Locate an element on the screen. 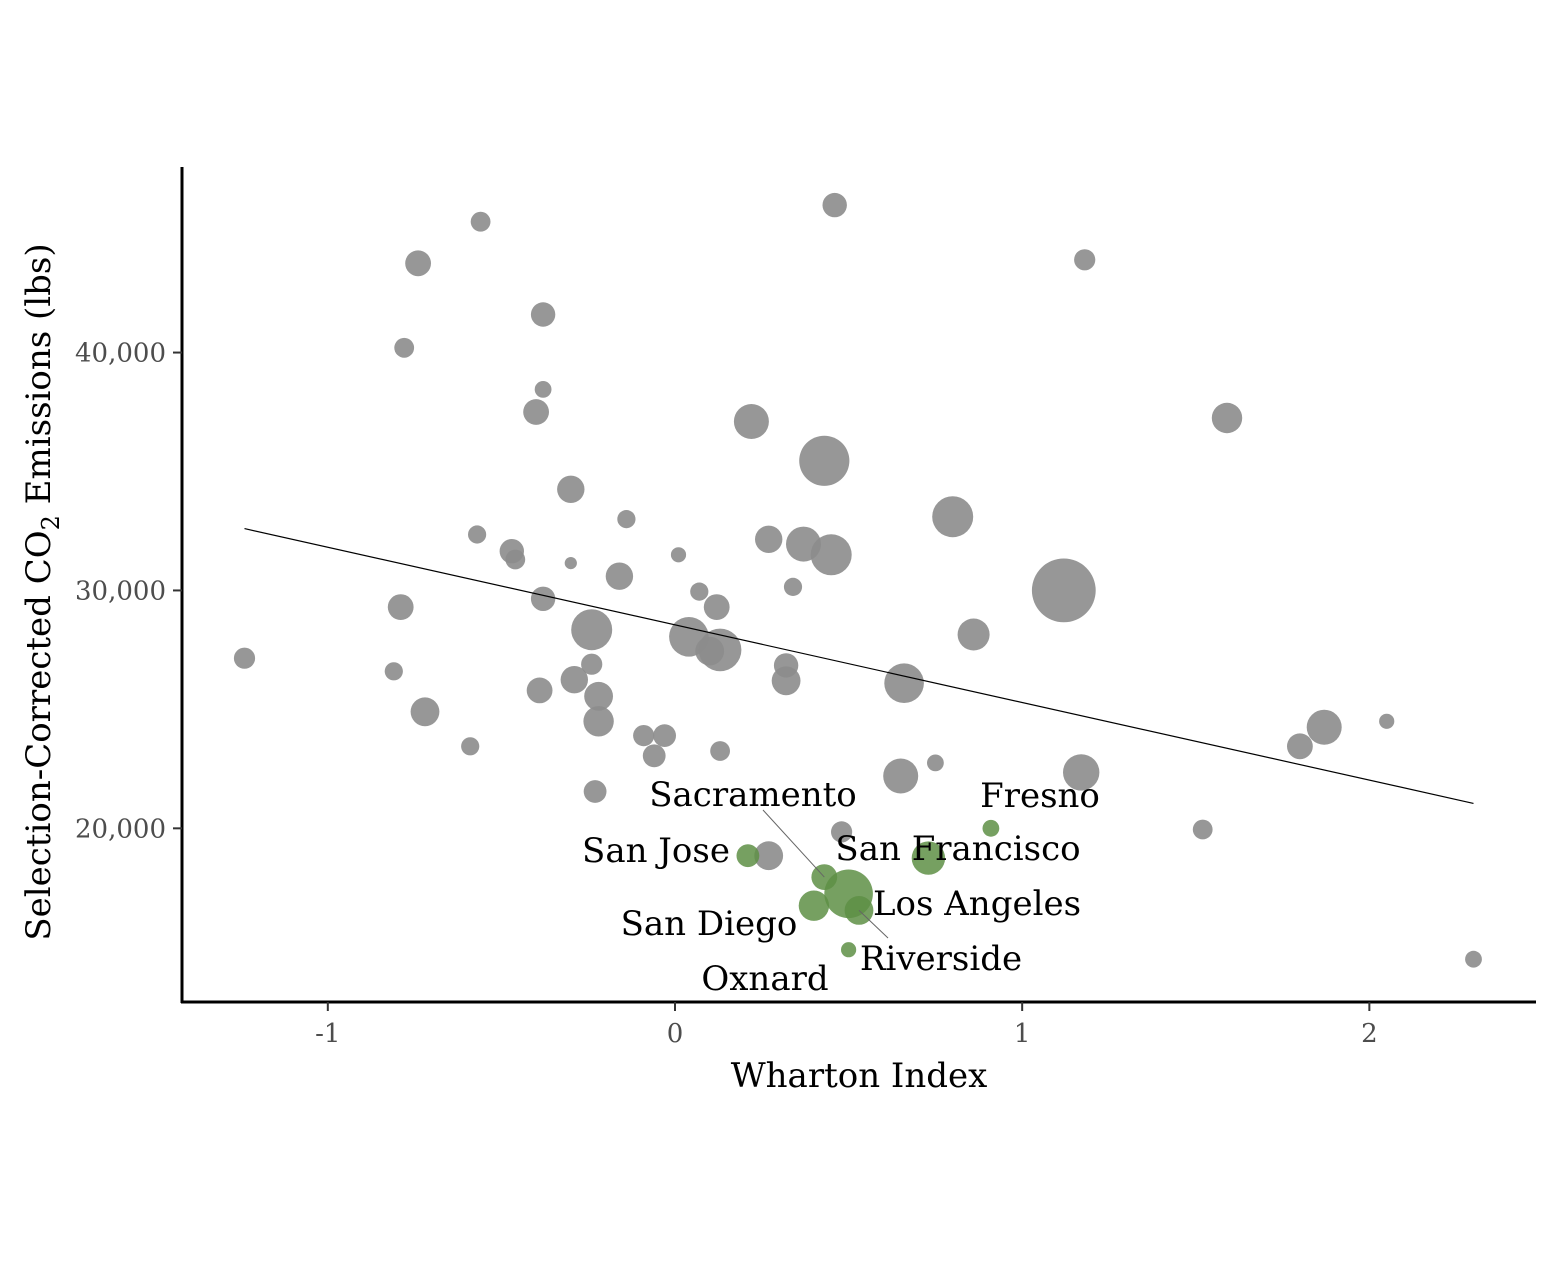 The width and height of the screenshot is (1546, 1262). y-axis-title-suffix: Emissions (lbs) is located at coordinates (39, 379).